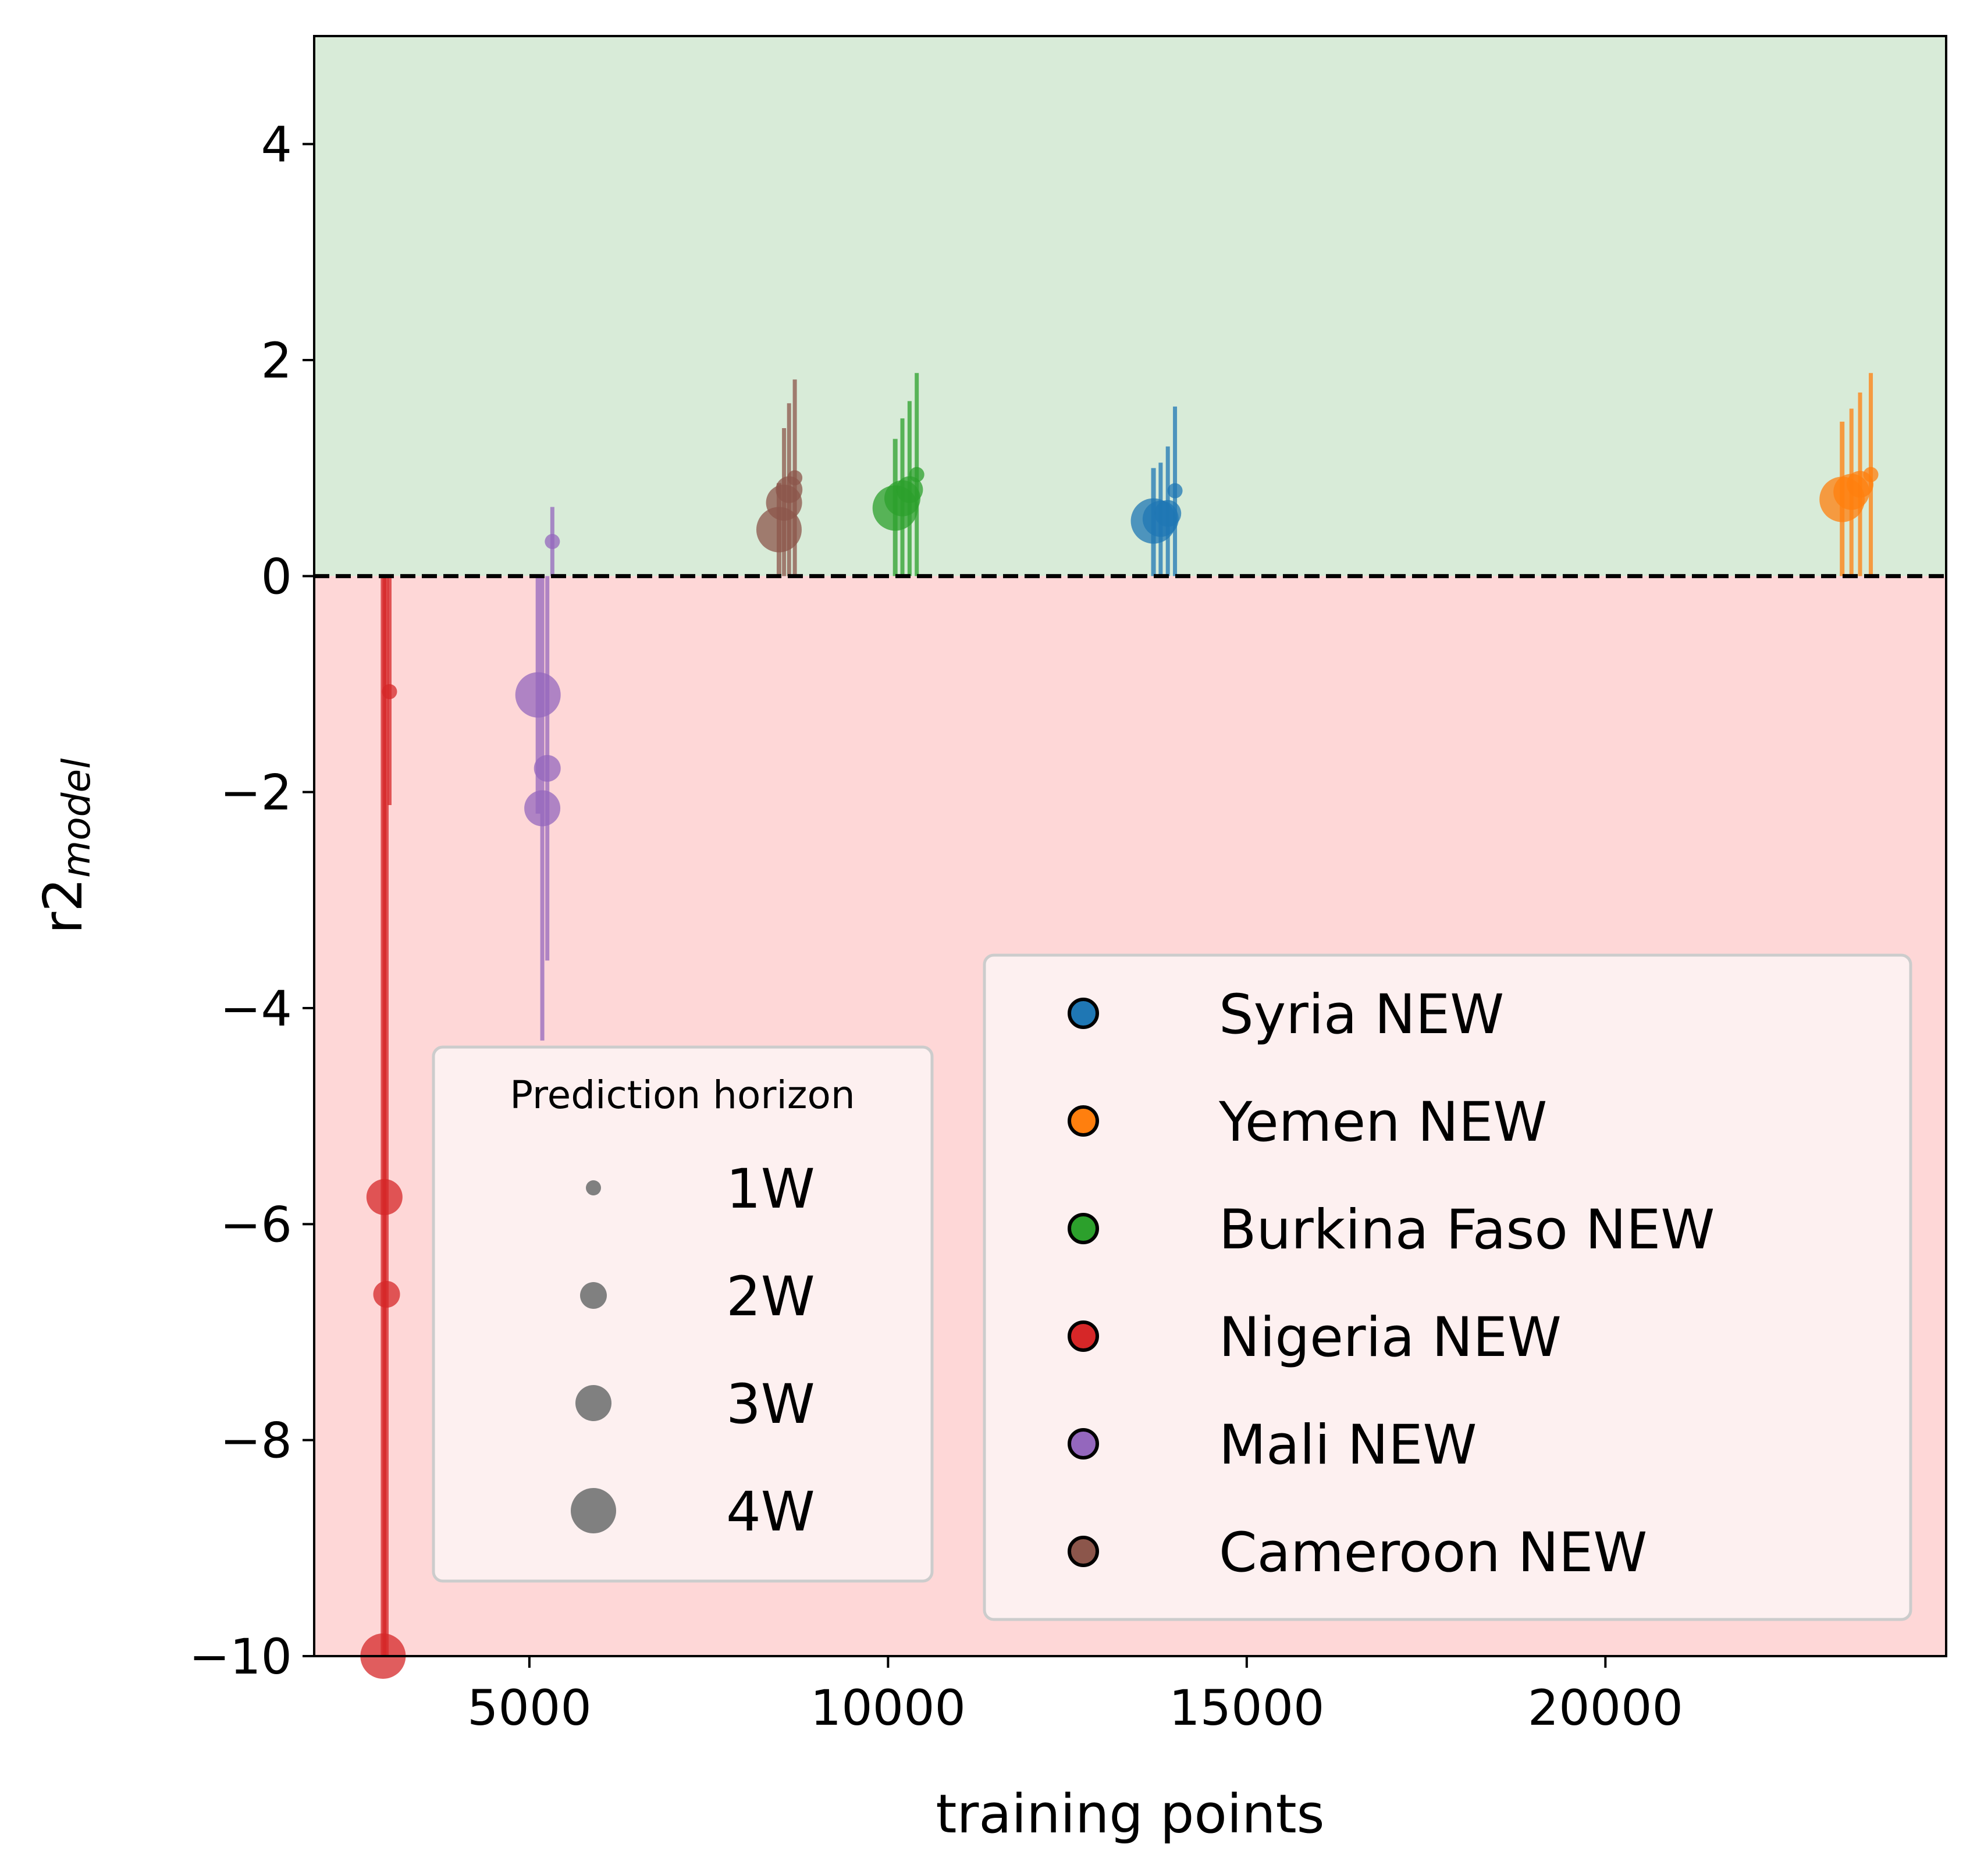 This screenshot has height=1876, width=1970. What do you see at coordinates (390, 692) in the screenshot?
I see `point-nigeria-new-1w` at bounding box center [390, 692].